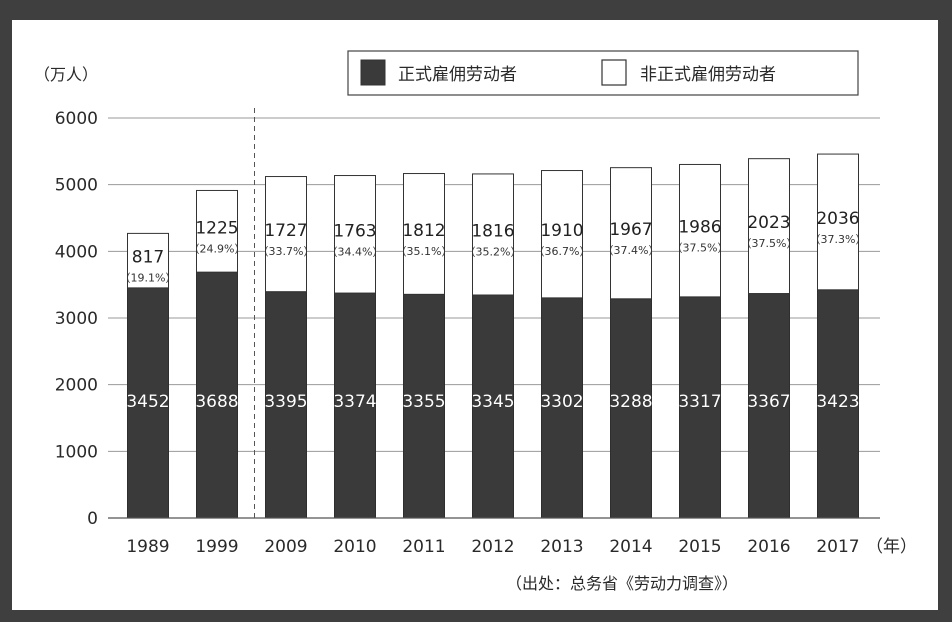 This screenshot has width=952, height=622. Describe the element at coordinates (373, 72) in the screenshot. I see `legend-swatch-regular` at that location.